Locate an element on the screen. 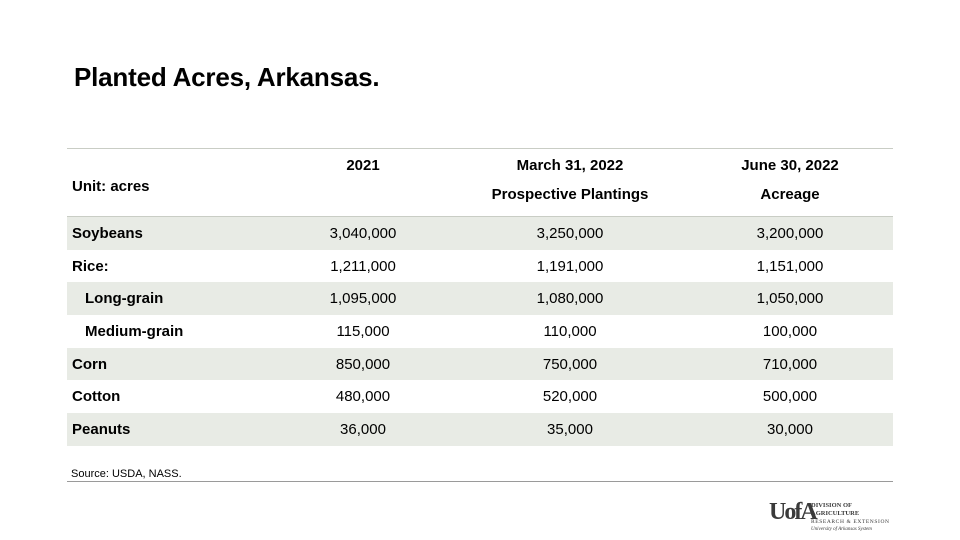 This screenshot has width=960, height=540. row-label: Corn is located at coordinates (89, 364).